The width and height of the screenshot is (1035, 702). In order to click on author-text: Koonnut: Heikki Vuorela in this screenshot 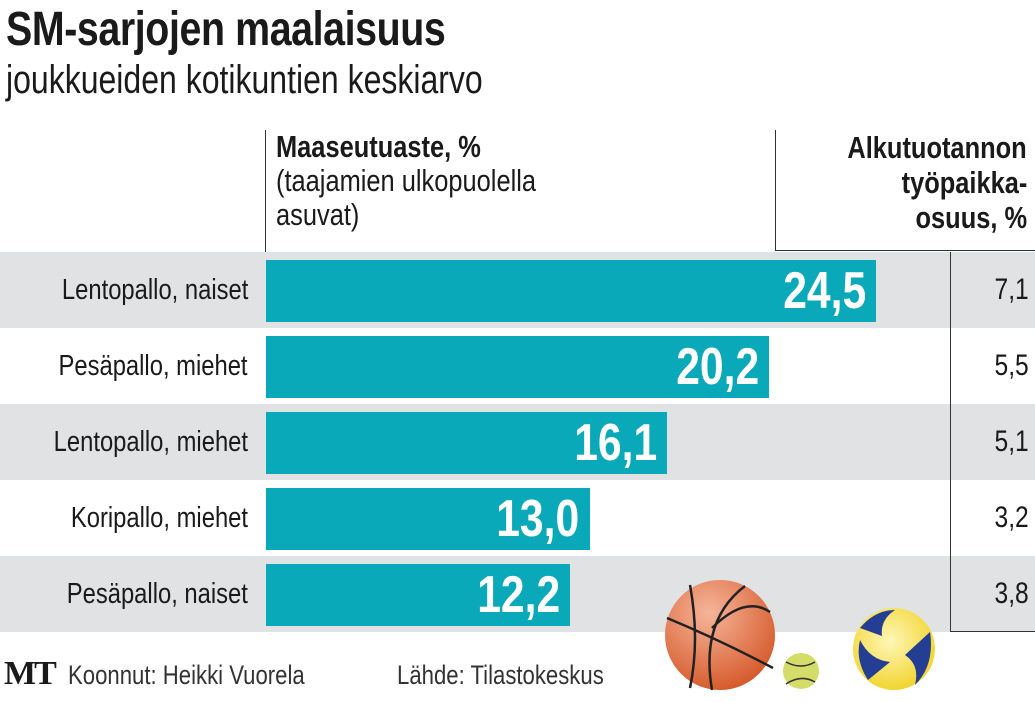, I will do `click(186, 675)`.